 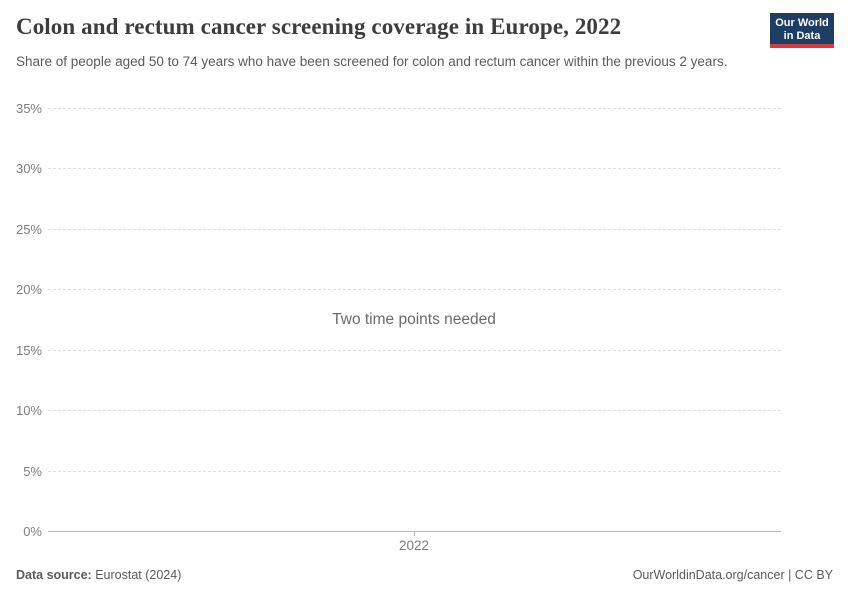 I want to click on gridline-20: 20%, so click(x=398, y=289).